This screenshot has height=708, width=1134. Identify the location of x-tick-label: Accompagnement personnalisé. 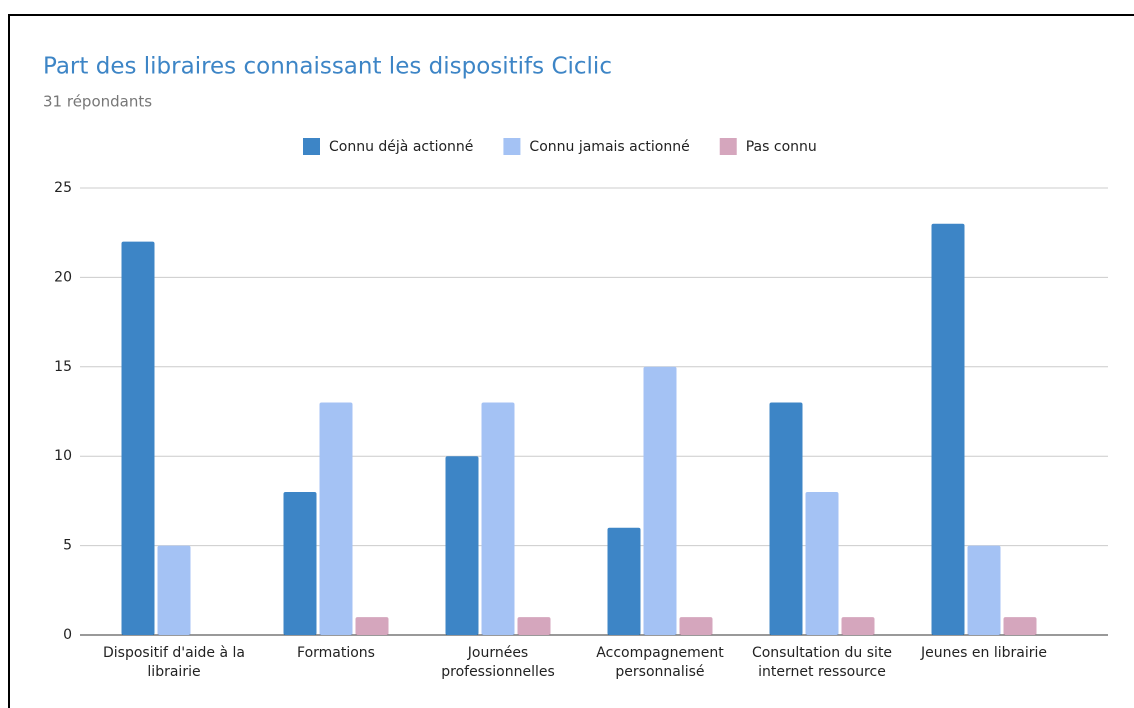
(660, 662).